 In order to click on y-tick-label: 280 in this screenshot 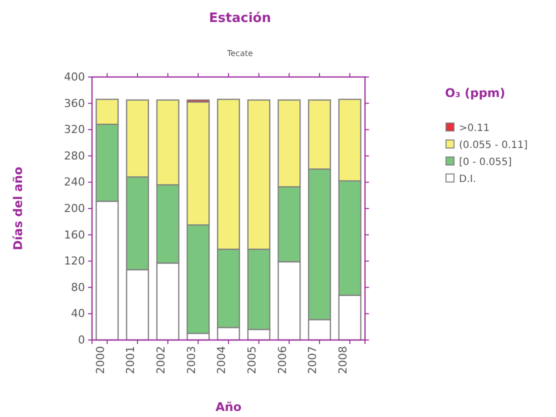, I will do `click(74, 155)`.